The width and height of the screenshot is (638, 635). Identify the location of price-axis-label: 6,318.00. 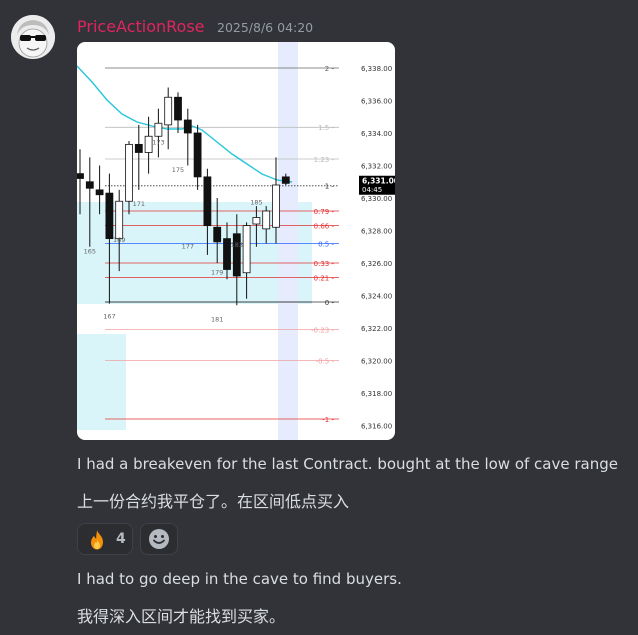
(376, 394).